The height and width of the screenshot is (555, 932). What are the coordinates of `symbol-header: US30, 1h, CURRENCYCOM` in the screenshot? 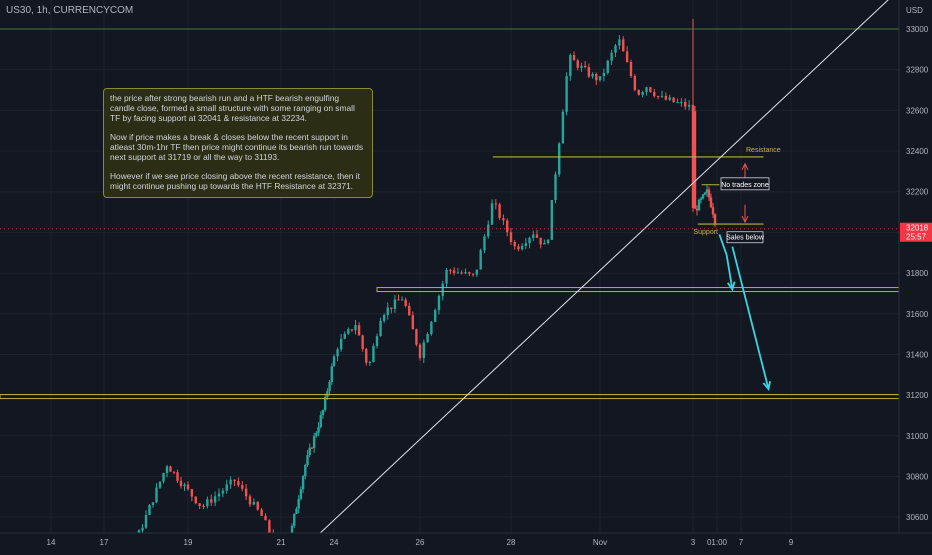 It's located at (70, 10).